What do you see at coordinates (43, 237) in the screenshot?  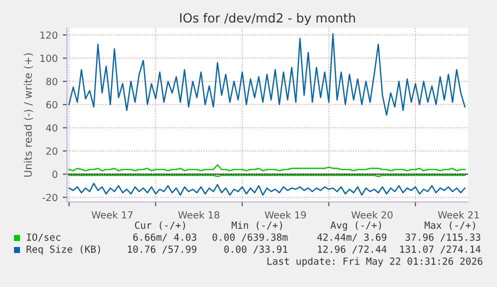 I see `legend-label: IO/sec` at bounding box center [43, 237].